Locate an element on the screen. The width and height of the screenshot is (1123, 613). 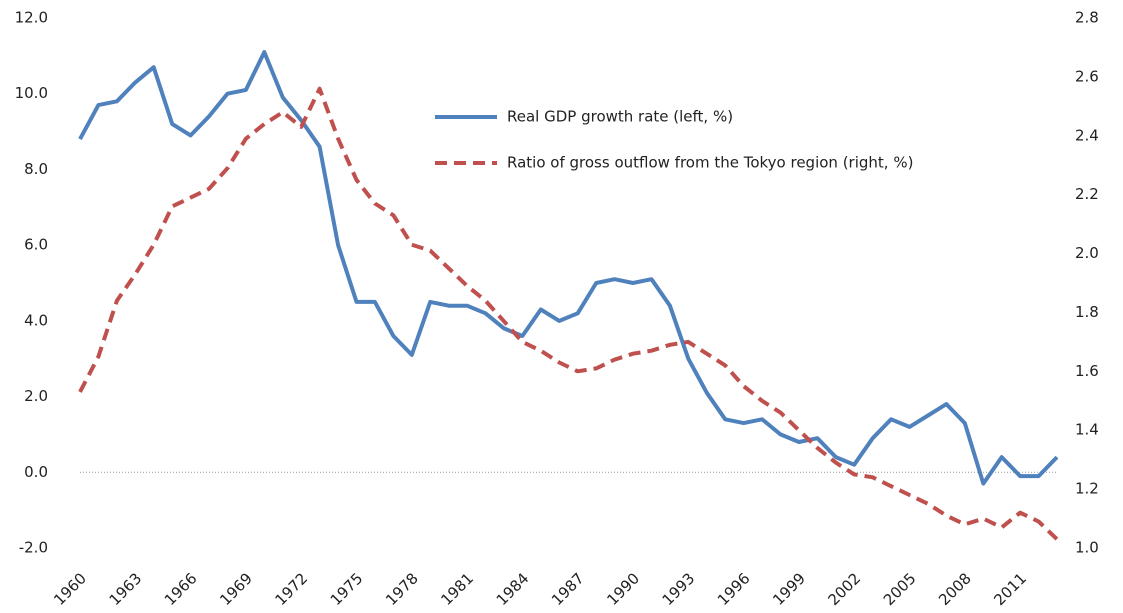
y-tick-label: 4.0 is located at coordinates (36, 320).